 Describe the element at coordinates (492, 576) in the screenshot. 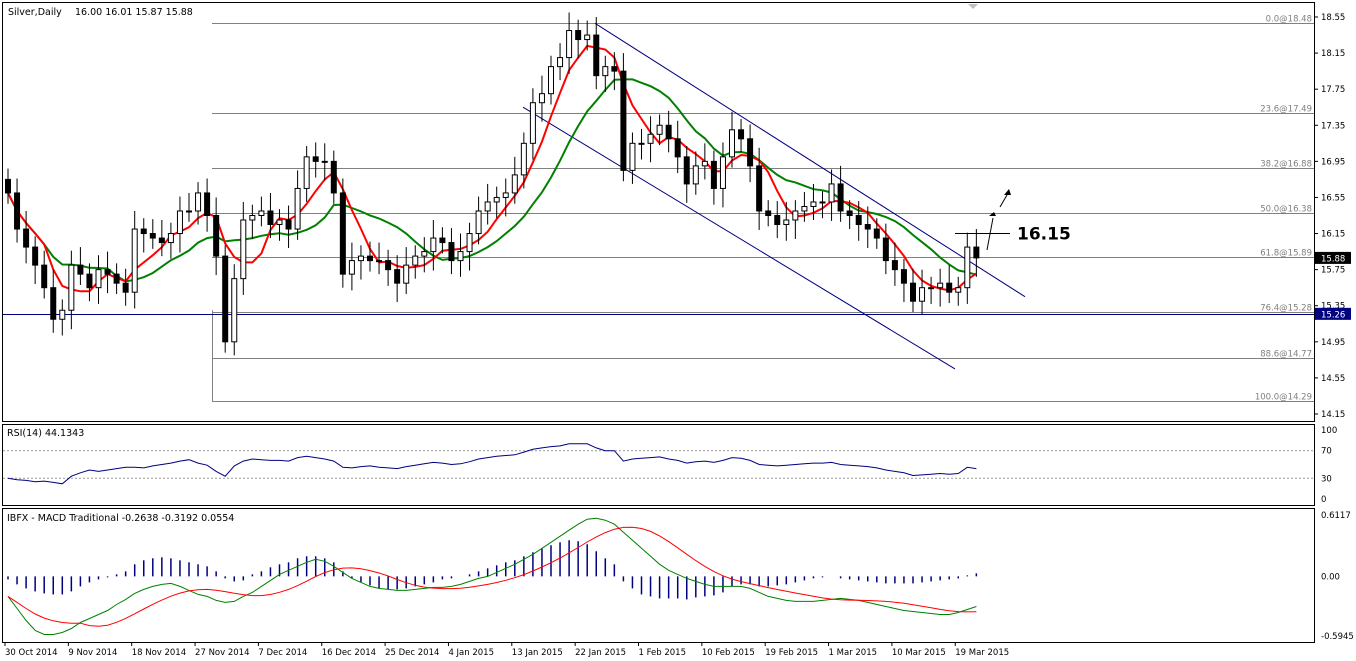

I see `macd-signal-line` at that location.